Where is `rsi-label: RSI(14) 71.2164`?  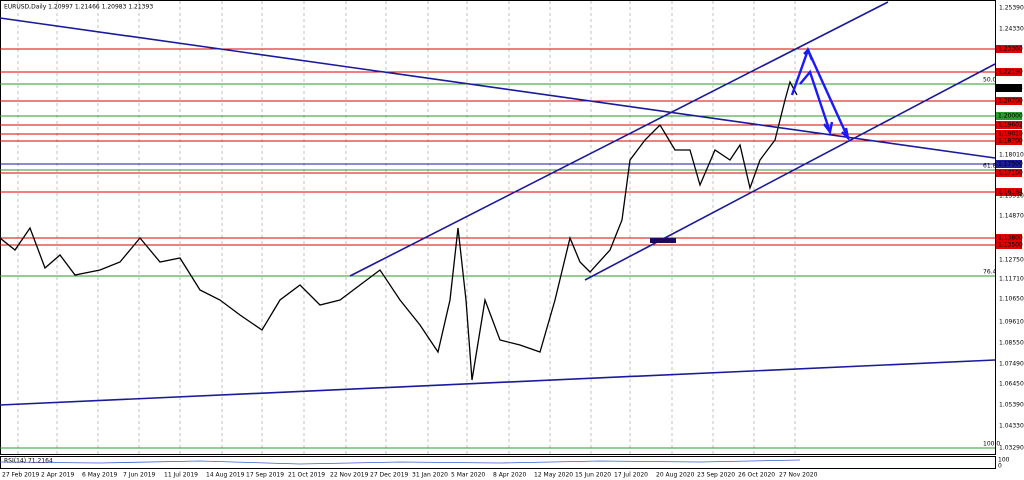 rsi-label: RSI(14) 71.2164 is located at coordinates (28, 461).